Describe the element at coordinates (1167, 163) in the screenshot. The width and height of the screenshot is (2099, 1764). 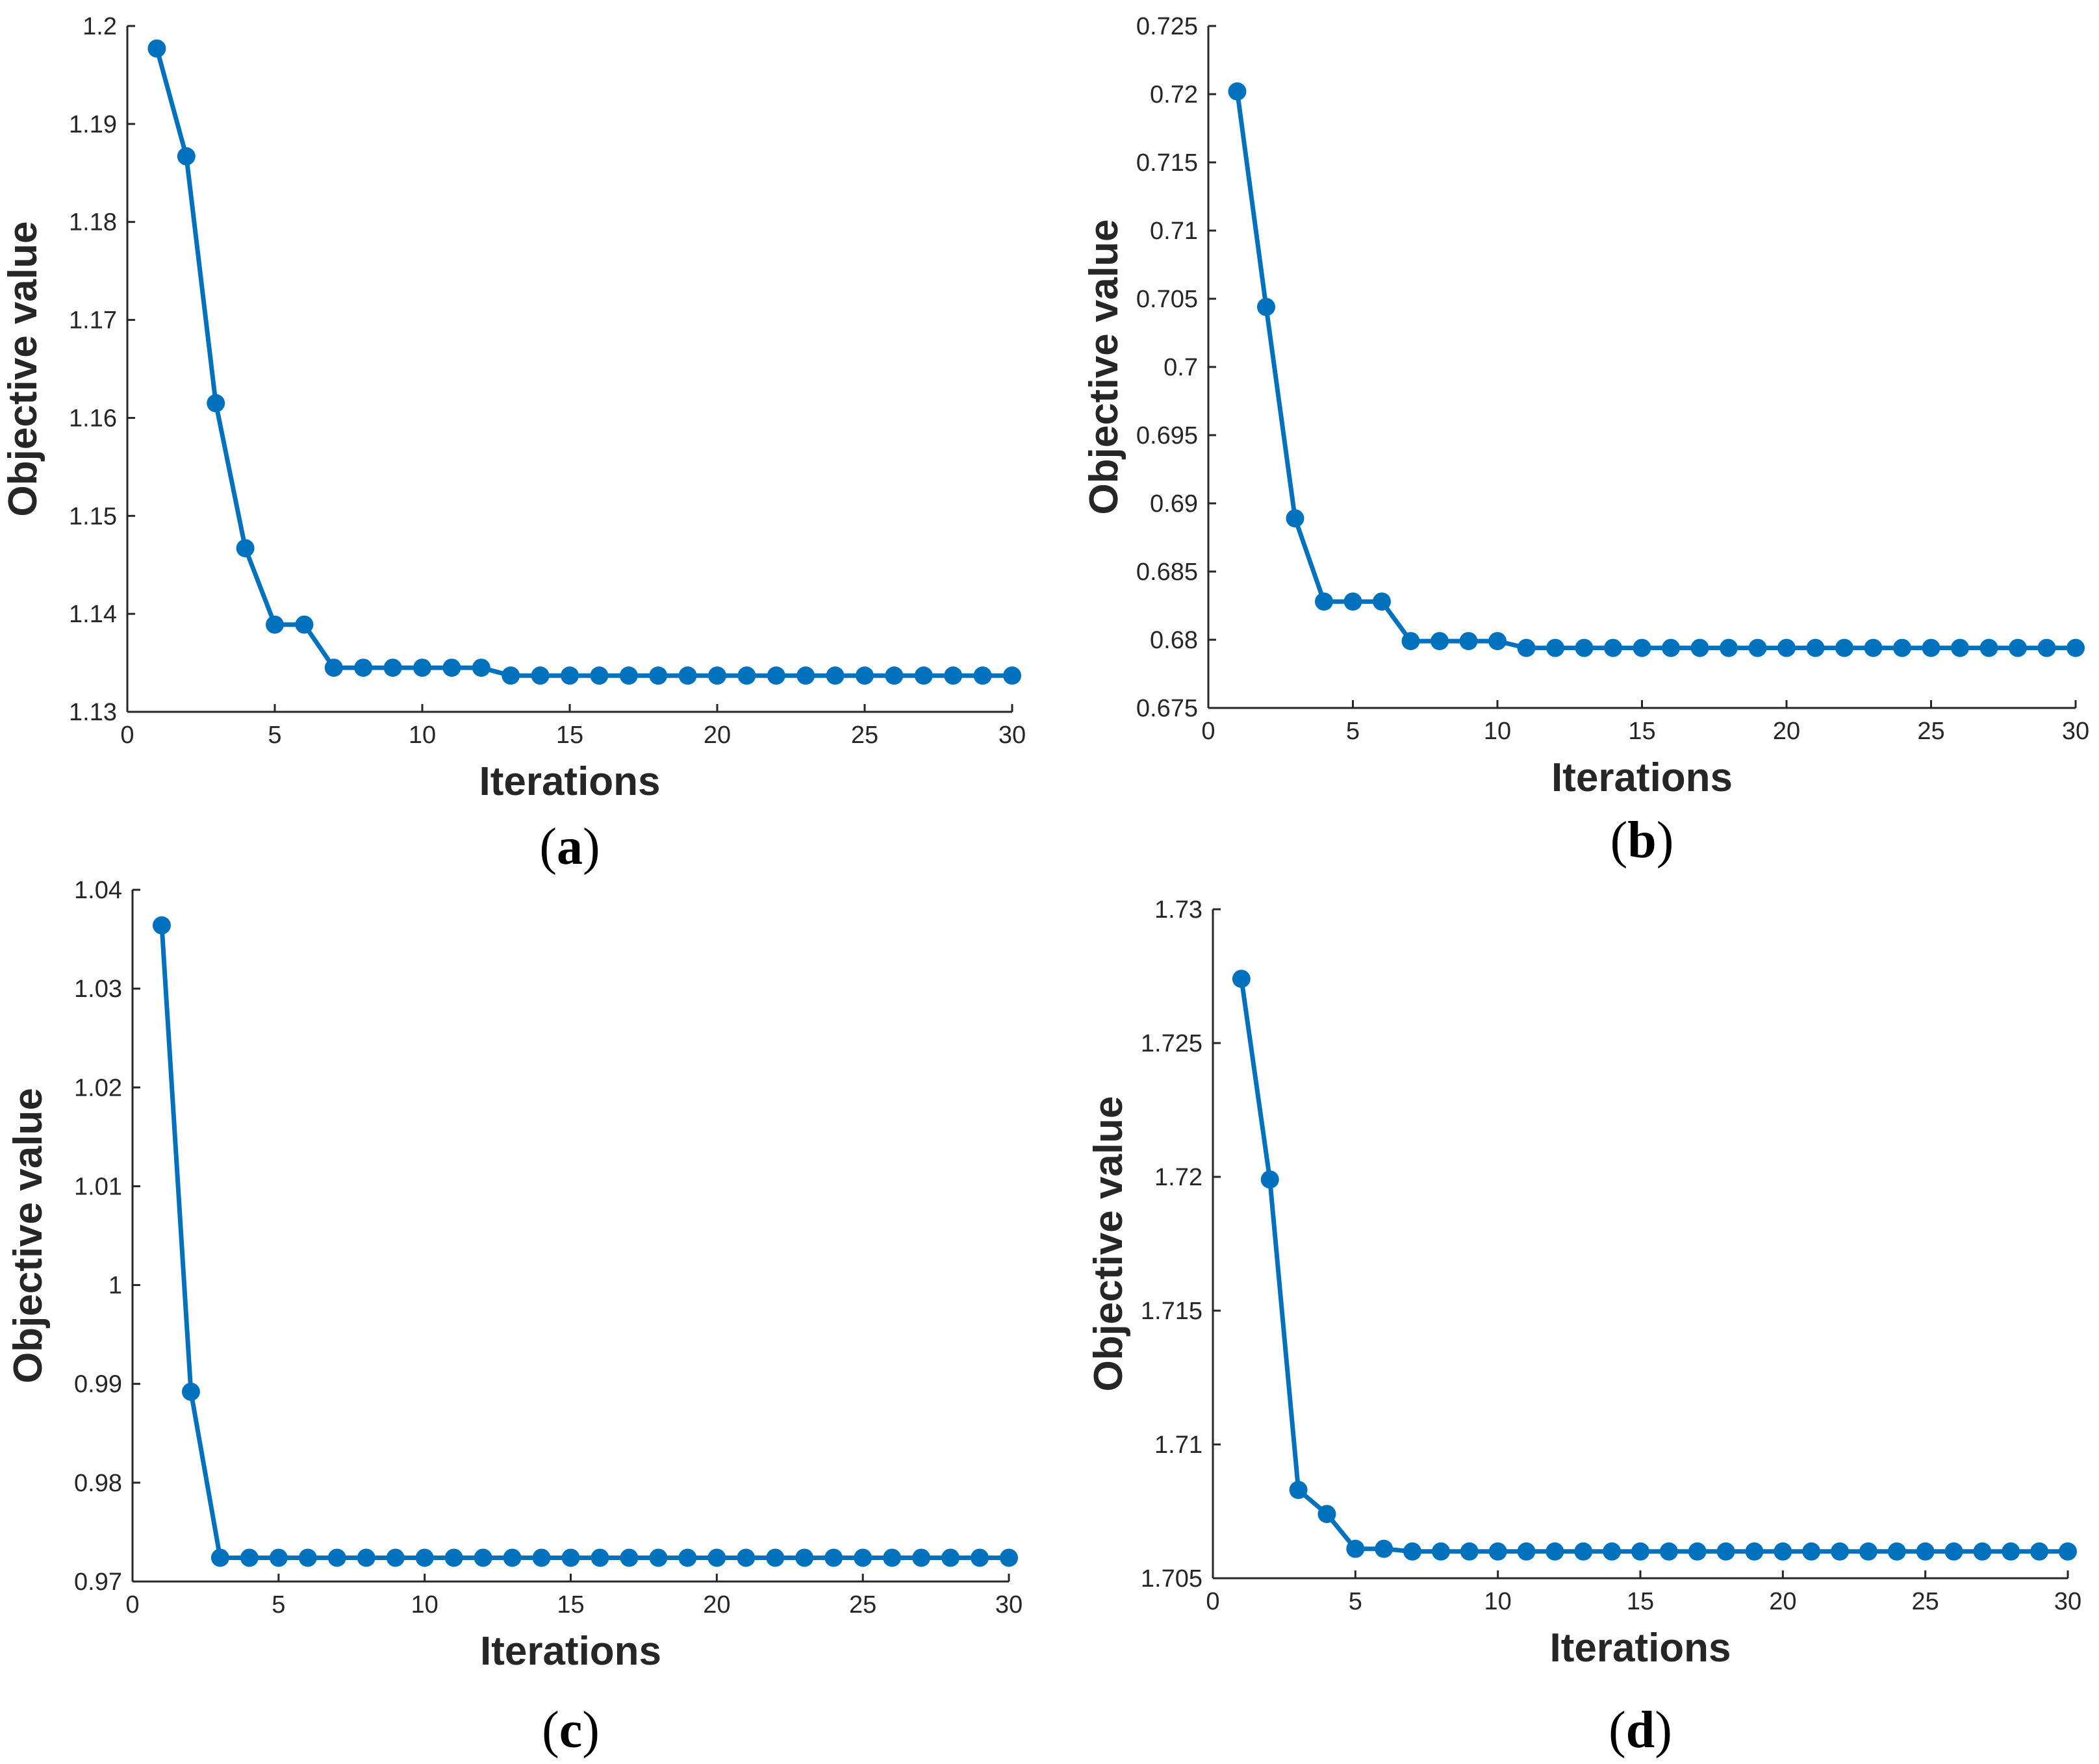
I see `y-tick-label: 0.715` at that location.